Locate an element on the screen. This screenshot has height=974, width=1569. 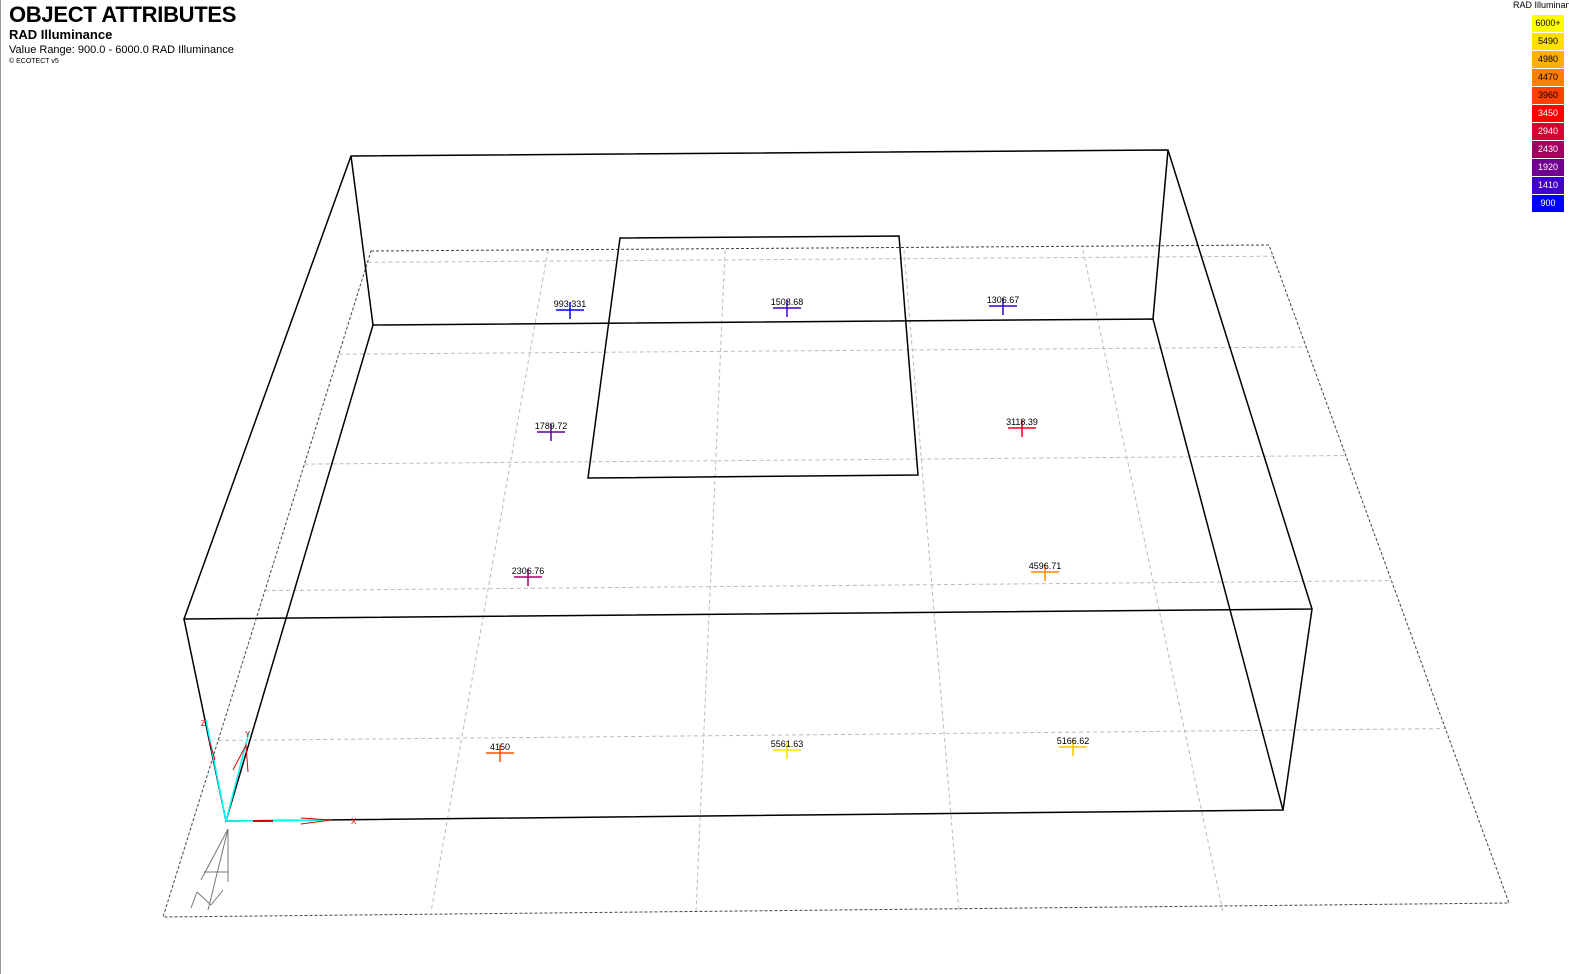
legend-swatch: 4470 is located at coordinates (1548, 77).